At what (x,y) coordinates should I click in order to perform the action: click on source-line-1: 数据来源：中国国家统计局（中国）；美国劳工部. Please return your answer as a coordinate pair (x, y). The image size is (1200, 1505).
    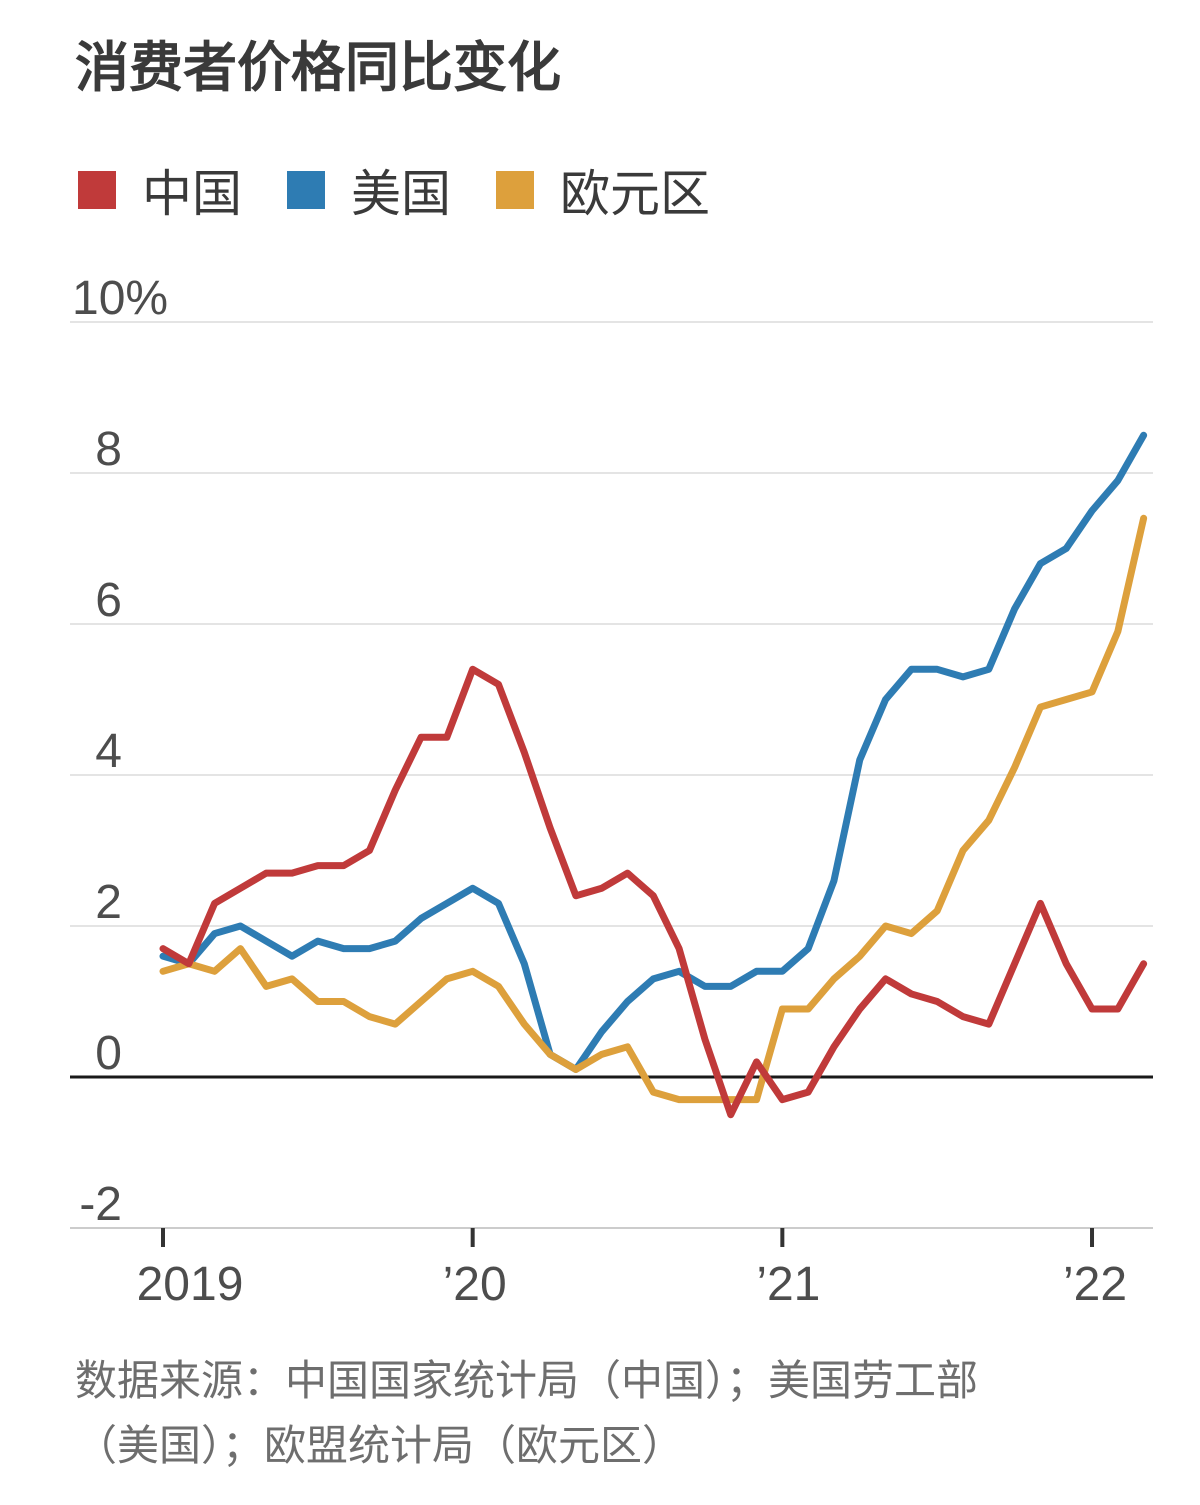
    Looking at the image, I should click on (527, 1380).